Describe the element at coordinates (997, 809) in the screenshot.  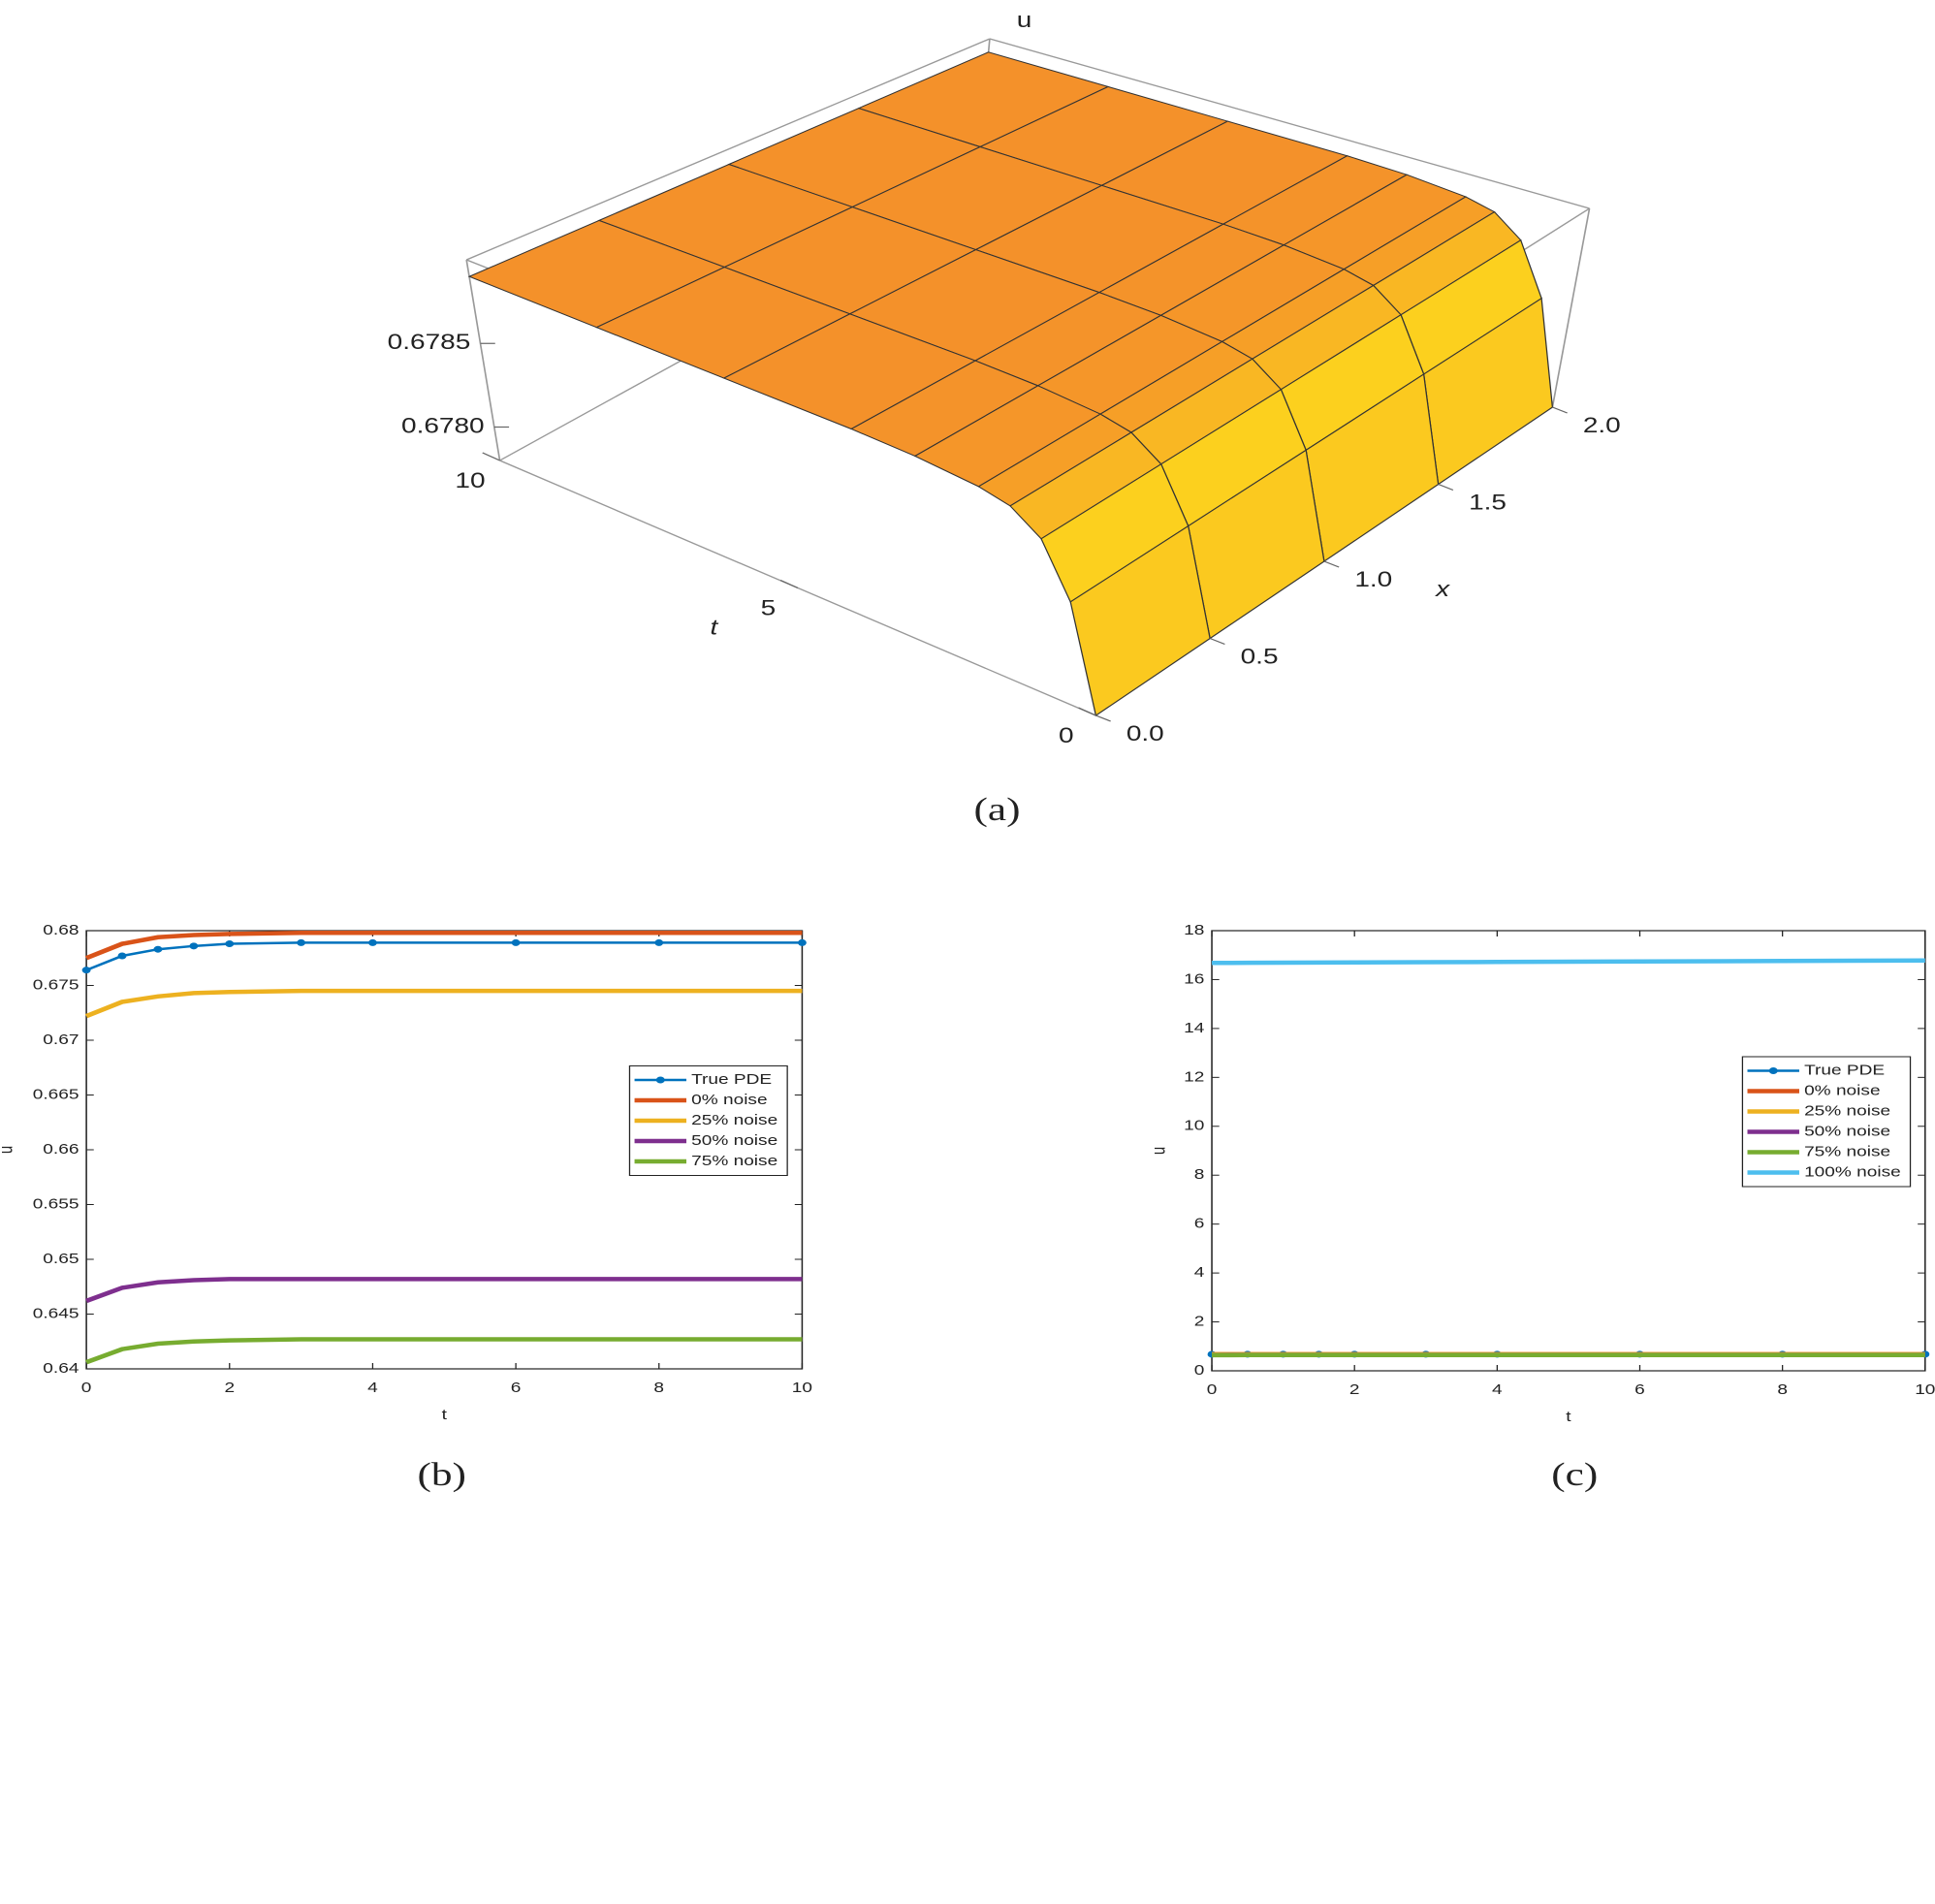
I see `caption: (a)` at that location.